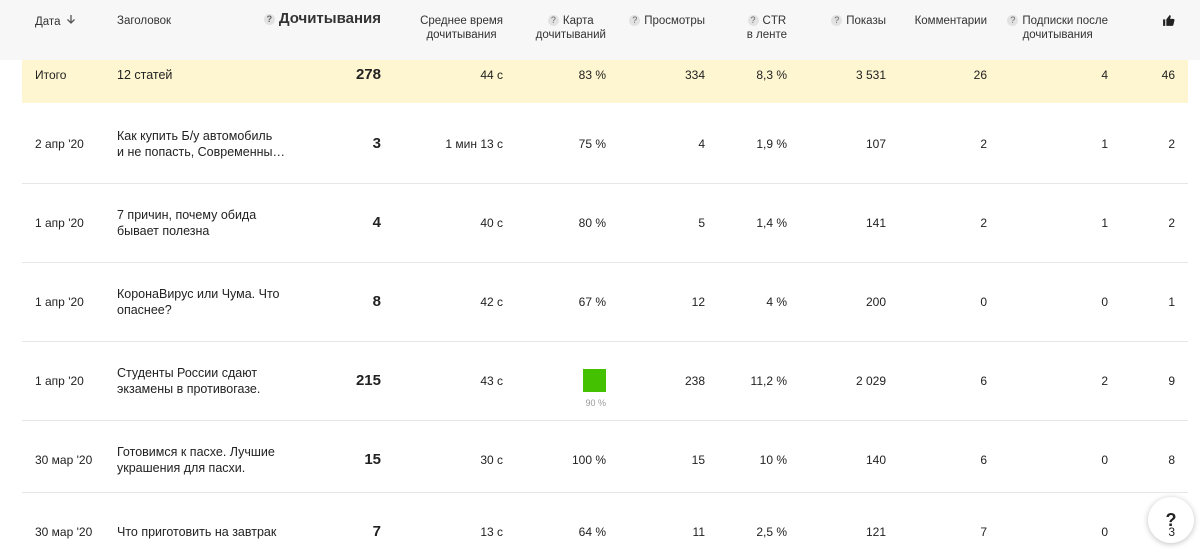 Image resolution: width=1200 pixels, height=556 pixels. Describe the element at coordinates (589, 460) in the screenshot. I see `value-cell: 100 %` at that location.